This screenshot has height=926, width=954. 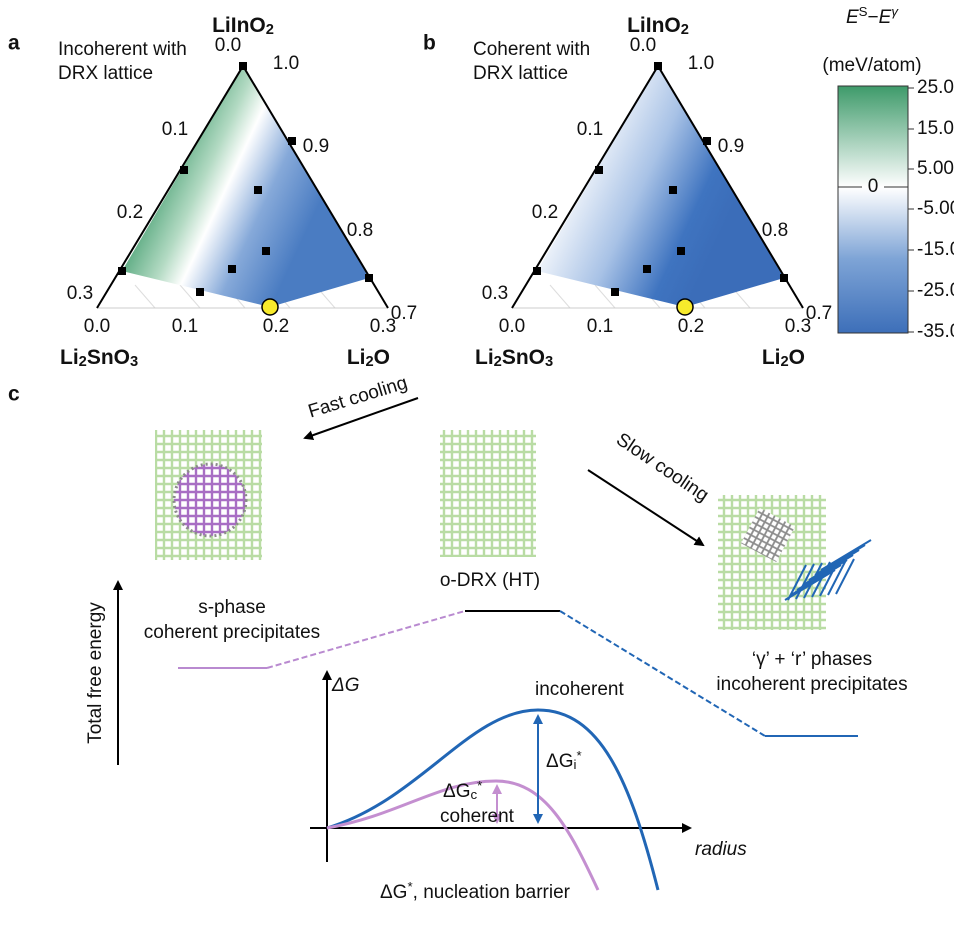 What do you see at coordinates (798, 326) in the screenshot?
I see `bottom-tick-label: 0.3` at bounding box center [798, 326].